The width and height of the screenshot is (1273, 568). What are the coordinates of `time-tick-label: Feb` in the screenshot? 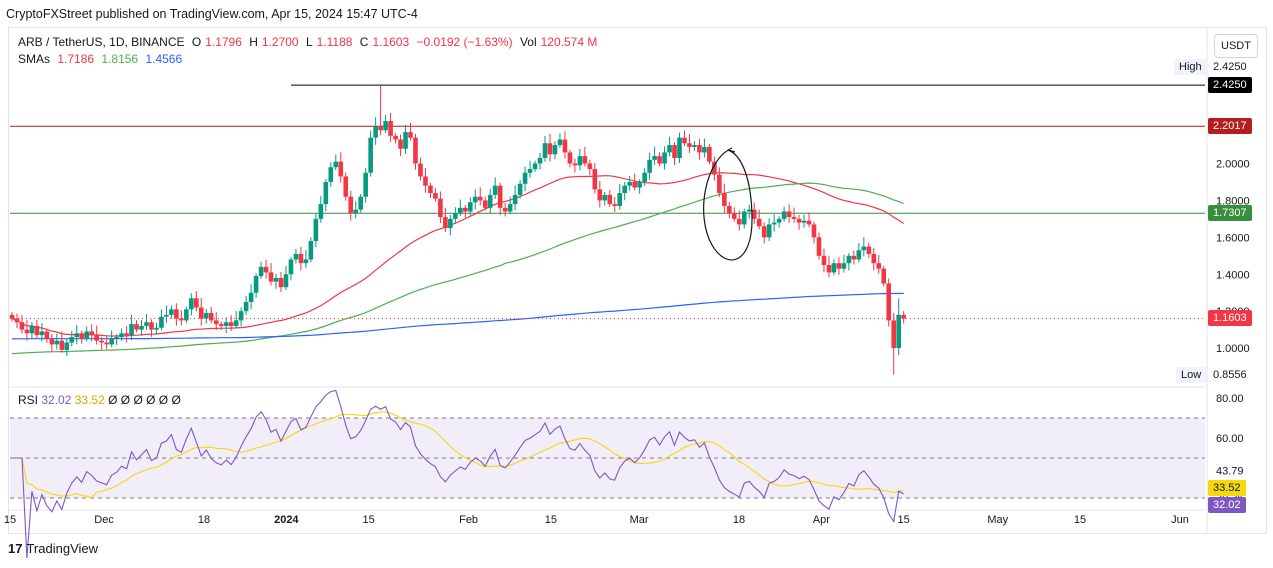 It's located at (468, 520).